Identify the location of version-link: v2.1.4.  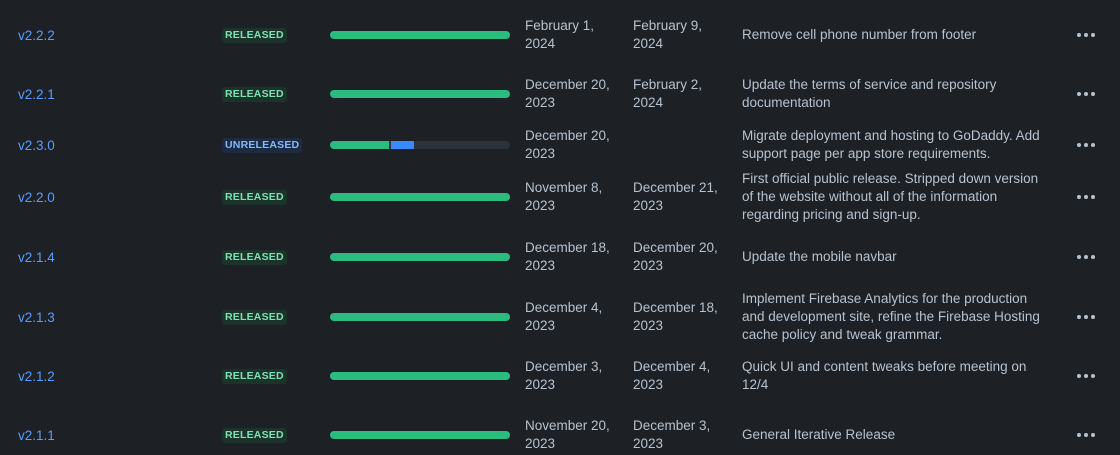
(36, 257).